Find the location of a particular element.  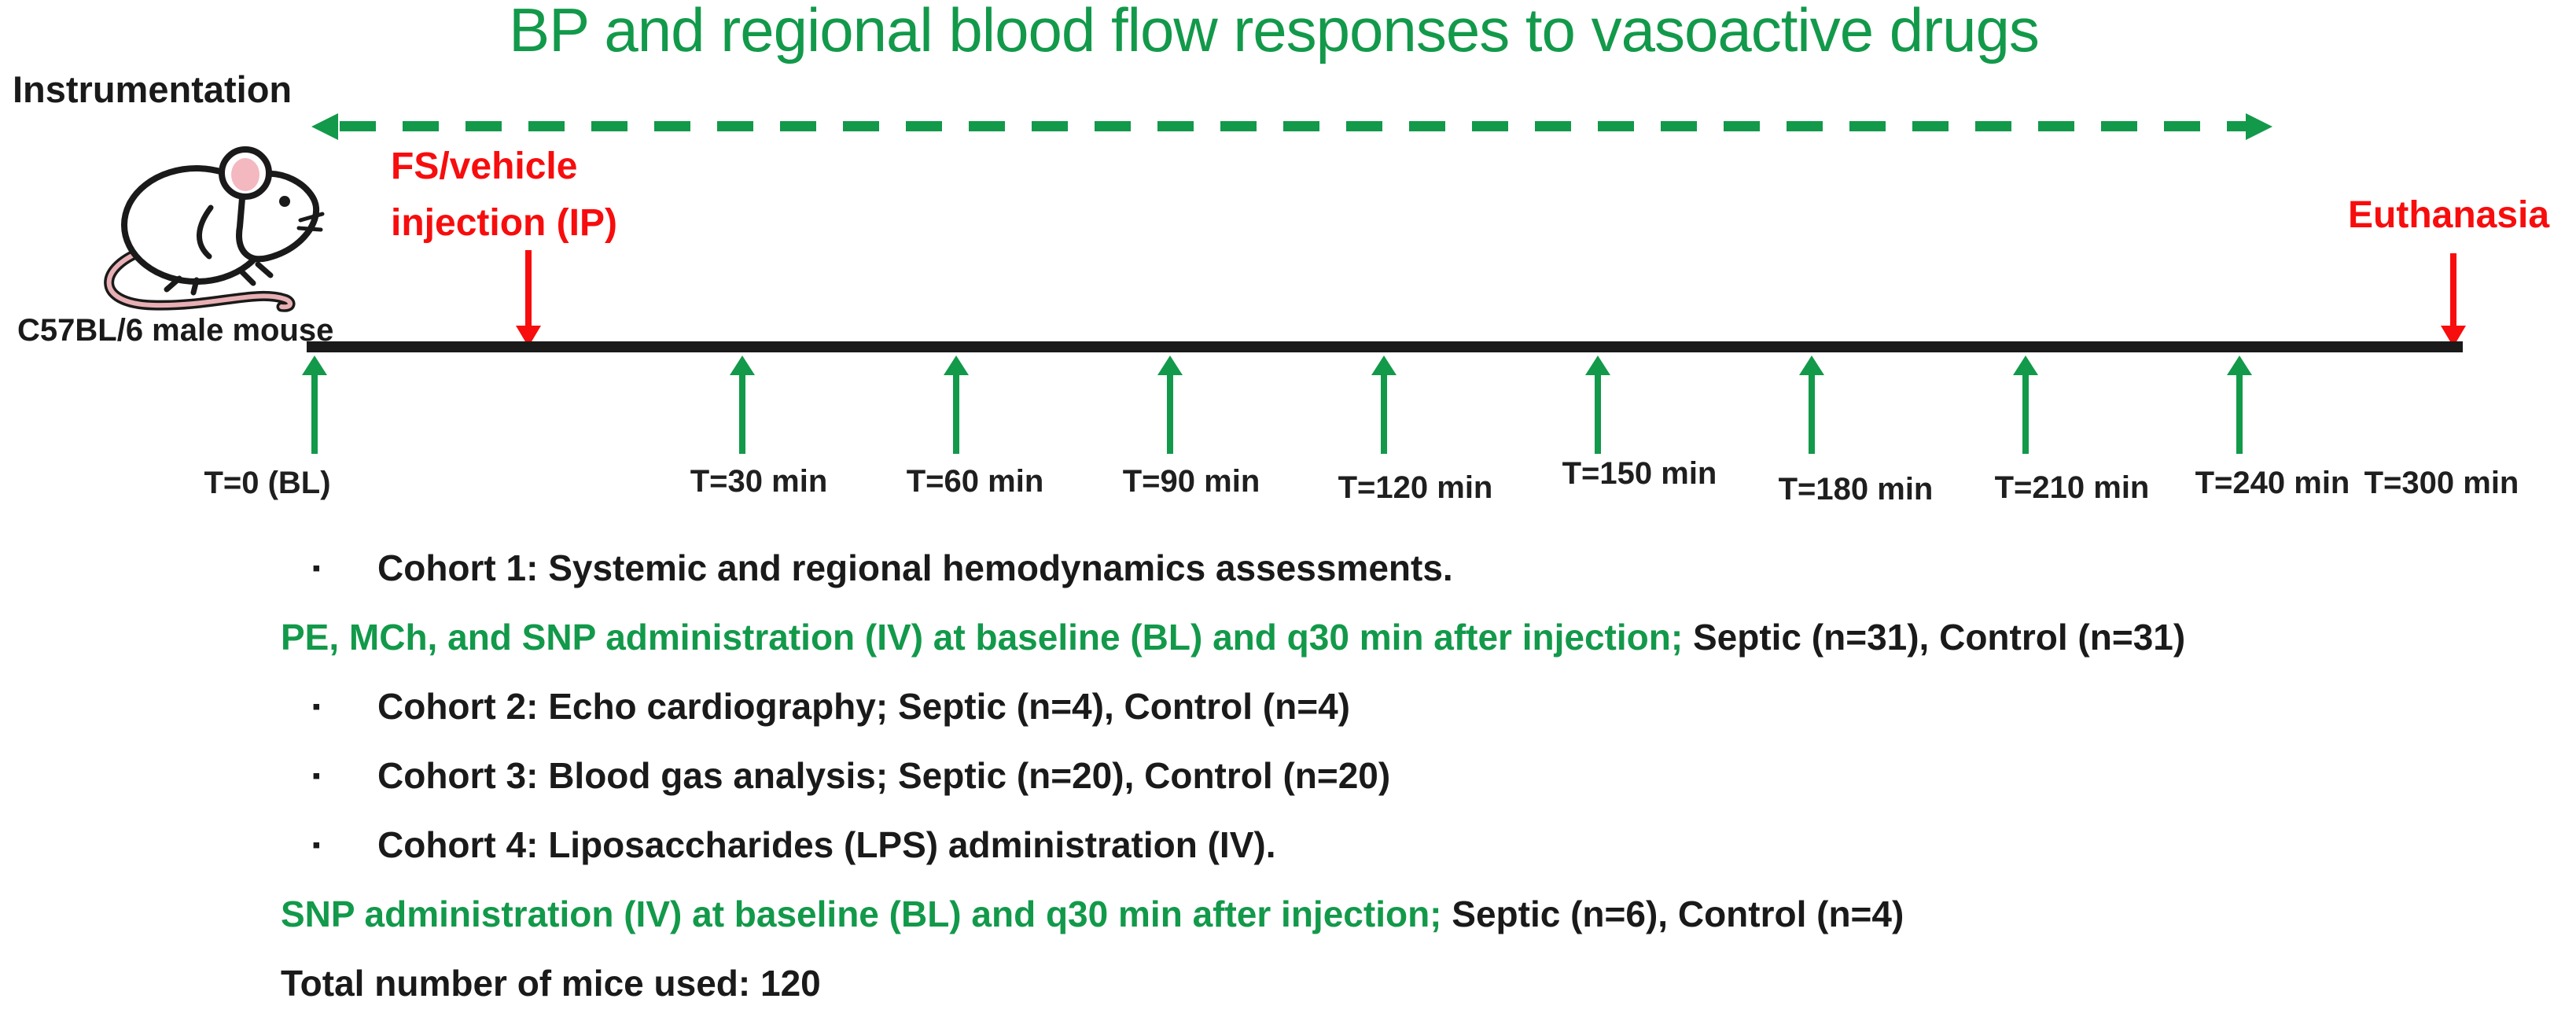

tick-shaft-t240 is located at coordinates (2239, 414).